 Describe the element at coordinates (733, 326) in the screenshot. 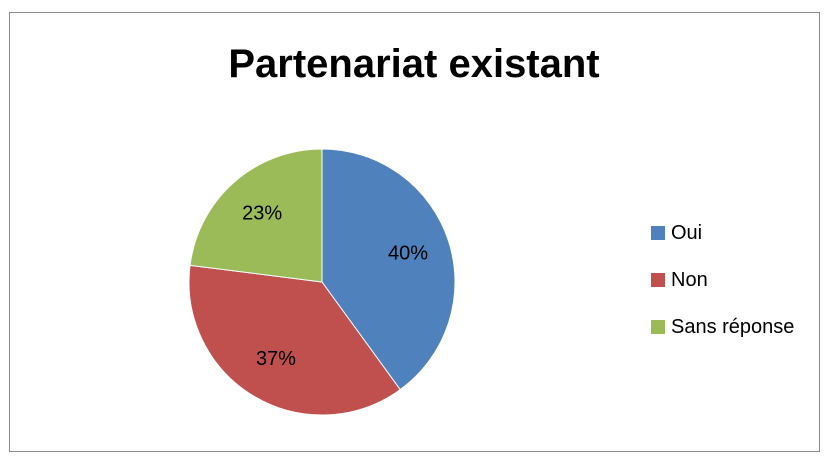

I see `legend-label: Sans réponse` at that location.